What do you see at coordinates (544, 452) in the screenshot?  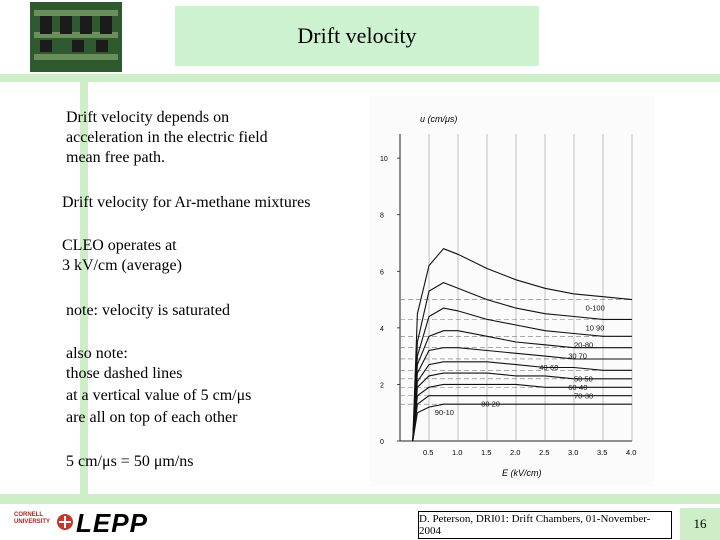 I see `x-tick-label: 2.5` at bounding box center [544, 452].